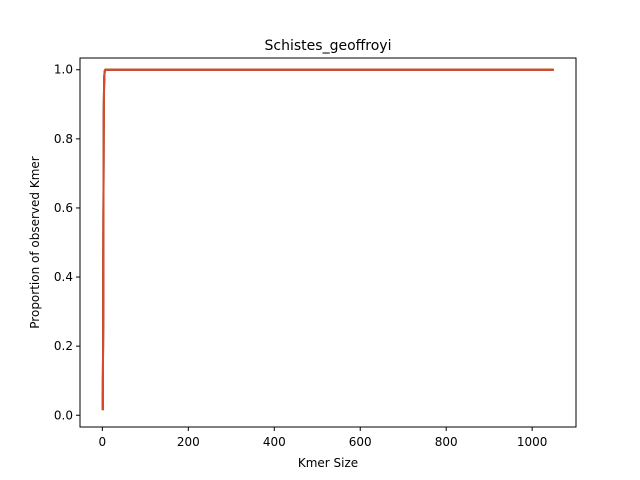 This screenshot has height=480, width=640. I want to click on x-tick-label: 1000, so click(532, 442).